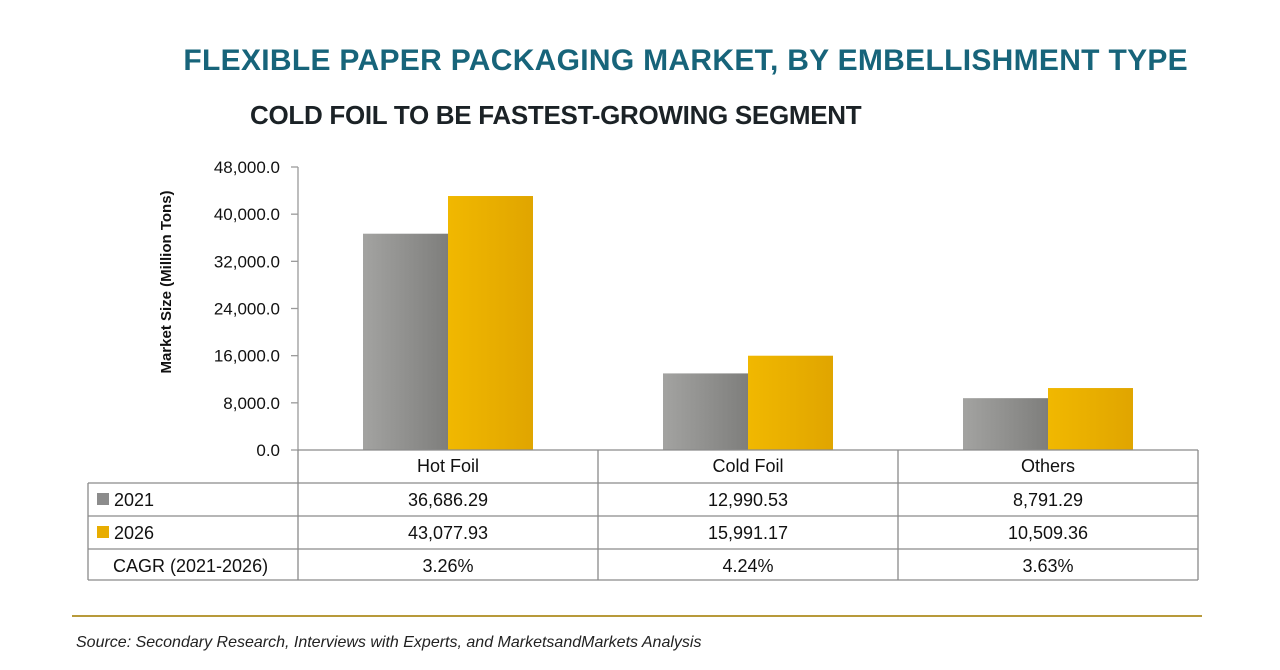 The width and height of the screenshot is (1280, 670). Describe the element at coordinates (103, 532) in the screenshot. I see `legend-swatch-2026` at that location.